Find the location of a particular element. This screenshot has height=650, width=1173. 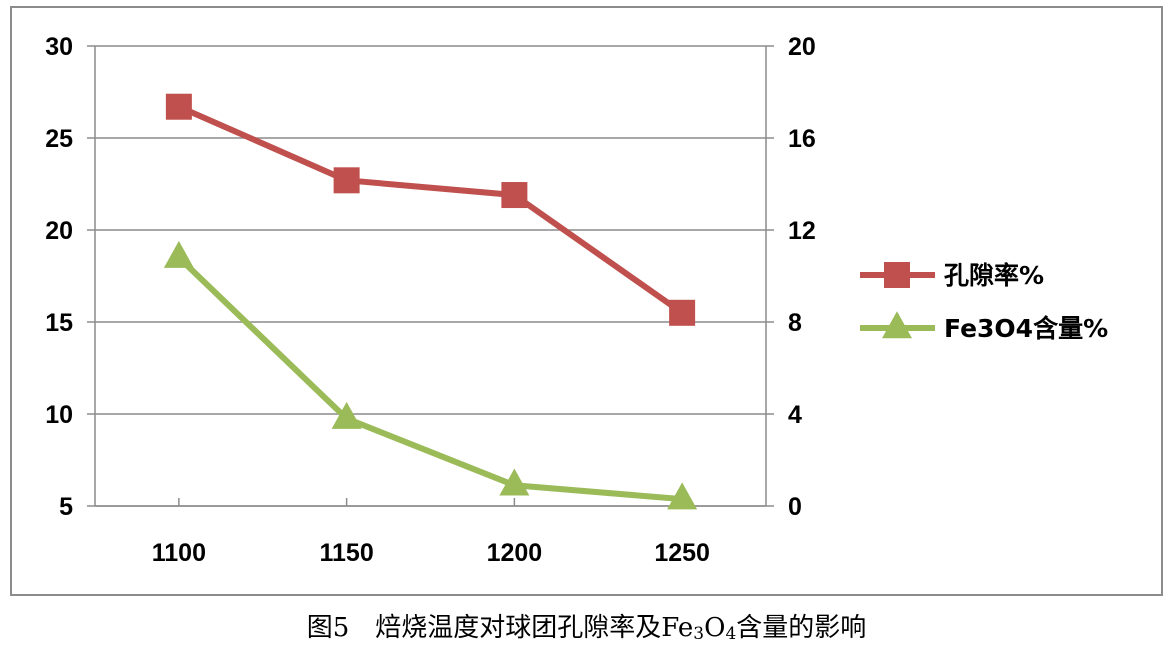

right-tick-label: 16 is located at coordinates (802, 139).